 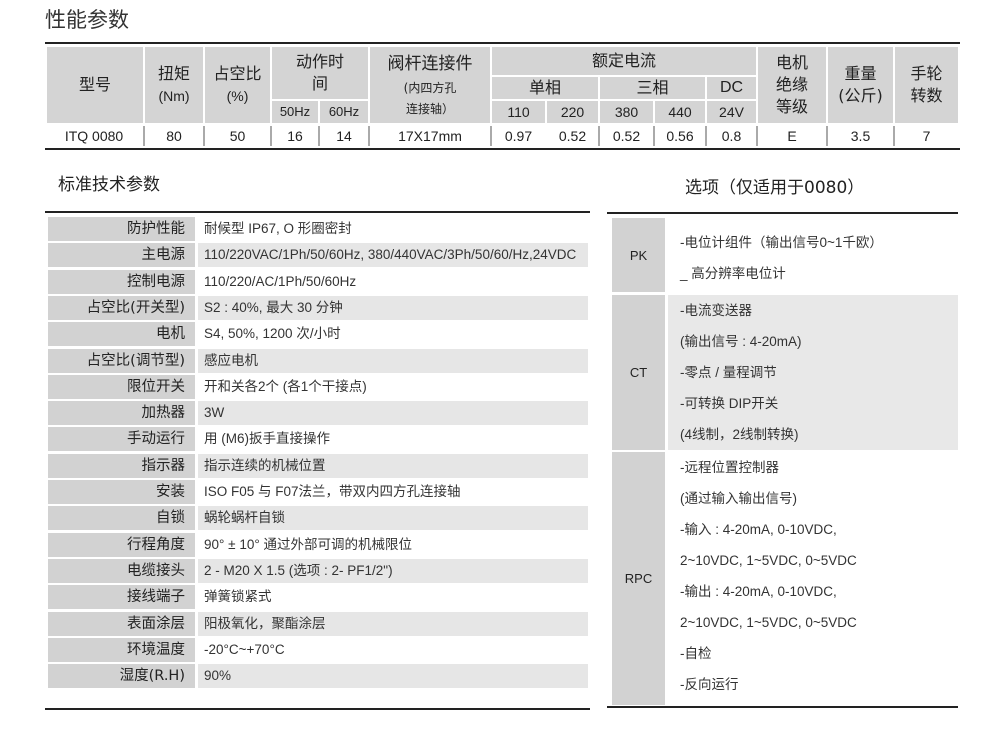 I want to click on spec-value: 用 (M6)扳手直接操作, so click(x=267, y=439).